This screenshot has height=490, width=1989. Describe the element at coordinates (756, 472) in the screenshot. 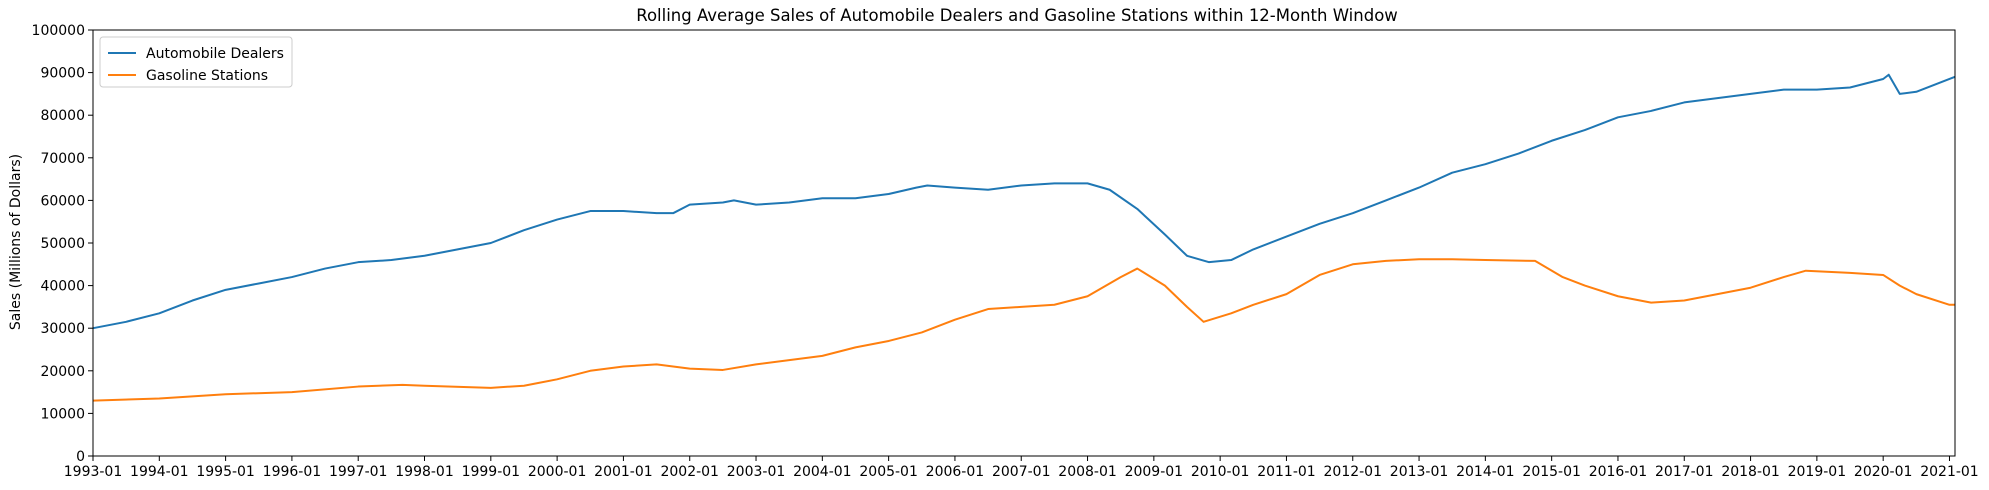

I see `x-tick-label: 2003-01` at that location.